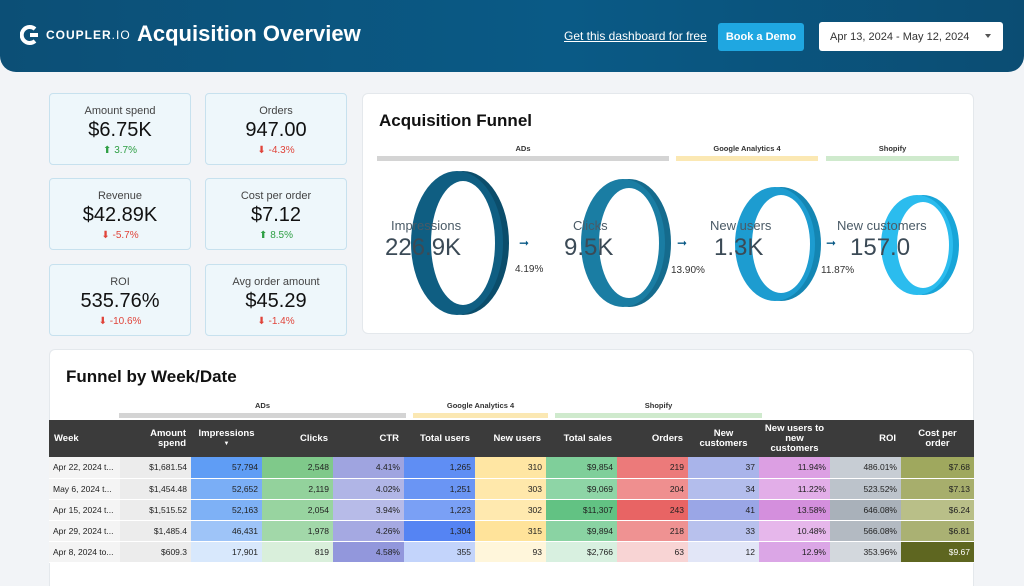 The height and width of the screenshot is (586, 1024). What do you see at coordinates (249, 33) in the screenshot?
I see `page-title: Acquisition Overview` at bounding box center [249, 33].